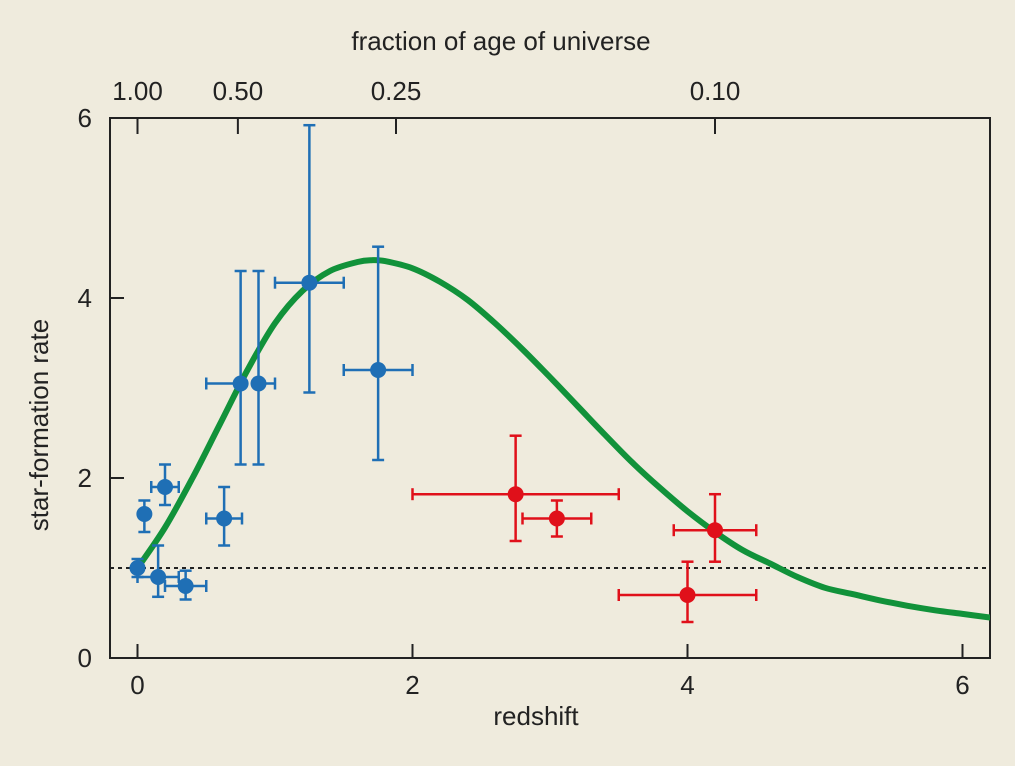 Image resolution: width=1015 pixels, height=766 pixels. Describe the element at coordinates (687, 685) in the screenshot. I see `x-tick-label: 4` at that location.